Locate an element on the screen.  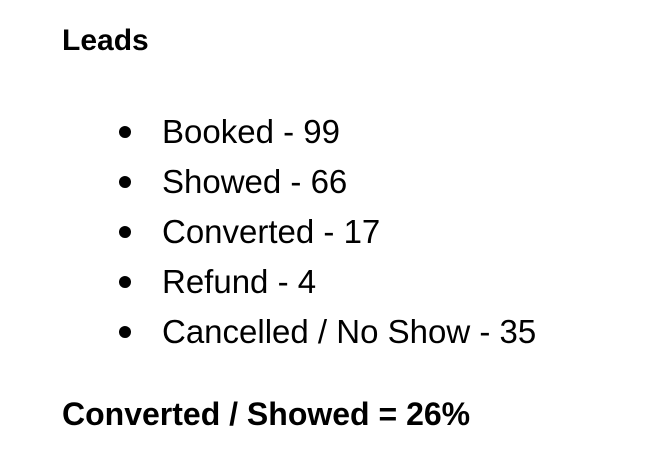
list-item: Cancelled / No Show - 35 is located at coordinates (325, 335).